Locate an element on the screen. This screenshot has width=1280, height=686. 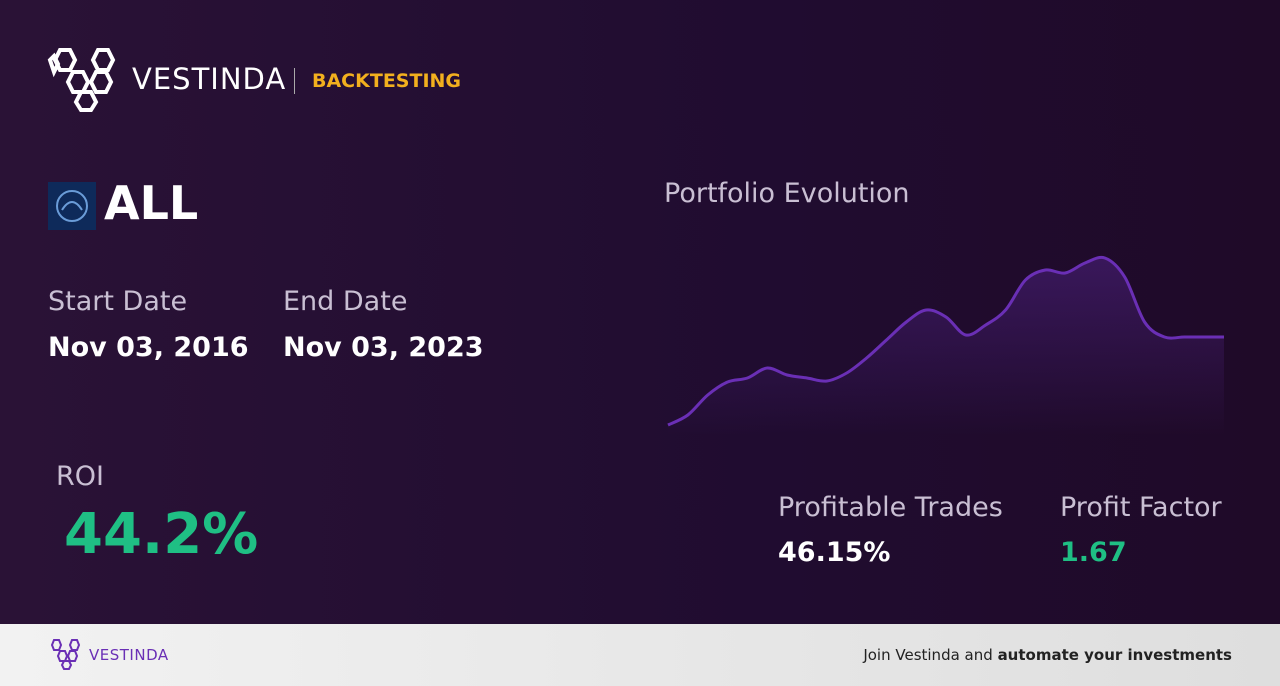
chart-title: Portfolio Evolution is located at coordinates (787, 193).